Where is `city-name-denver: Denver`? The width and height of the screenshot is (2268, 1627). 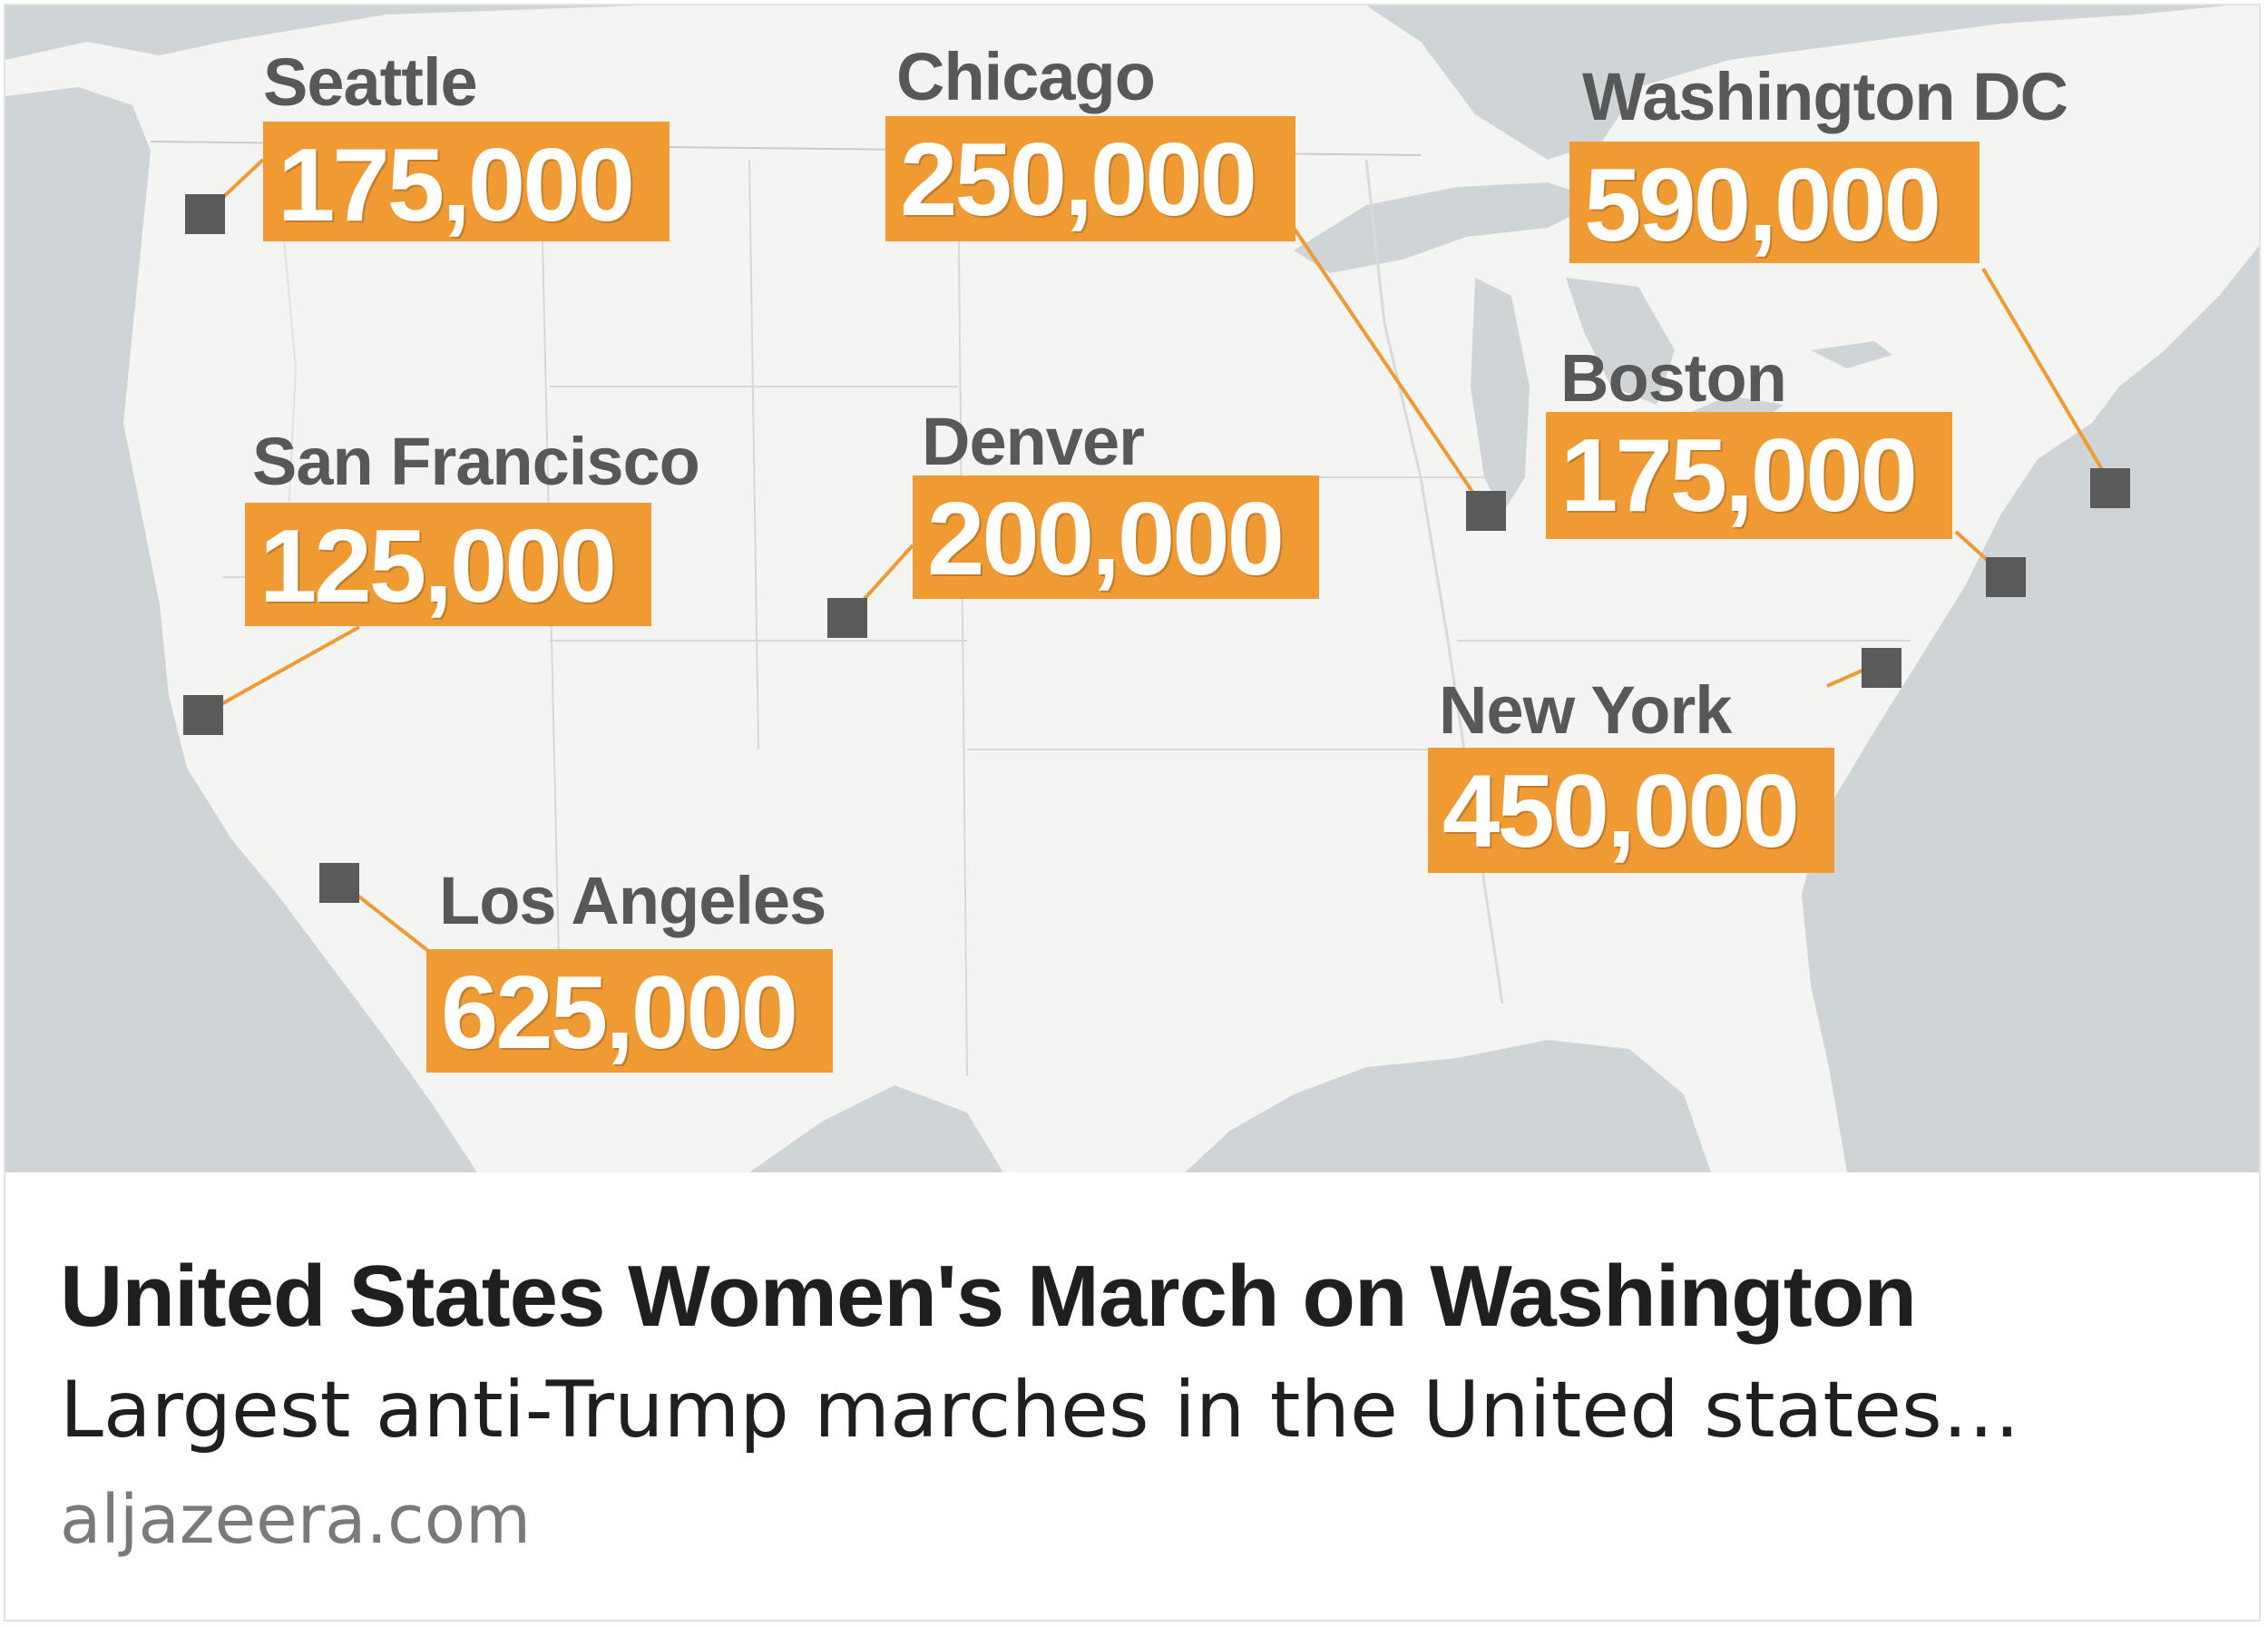 city-name-denver: Denver is located at coordinates (1034, 442).